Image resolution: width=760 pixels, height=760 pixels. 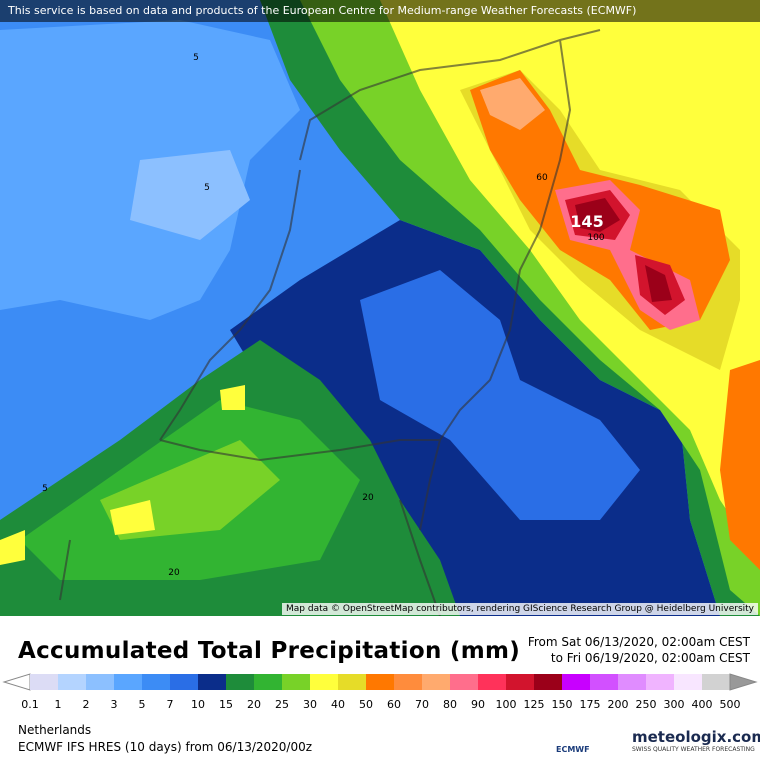 What do you see at coordinates (512, 104) in the screenshot?
I see `peach-area` at bounding box center [512, 104].